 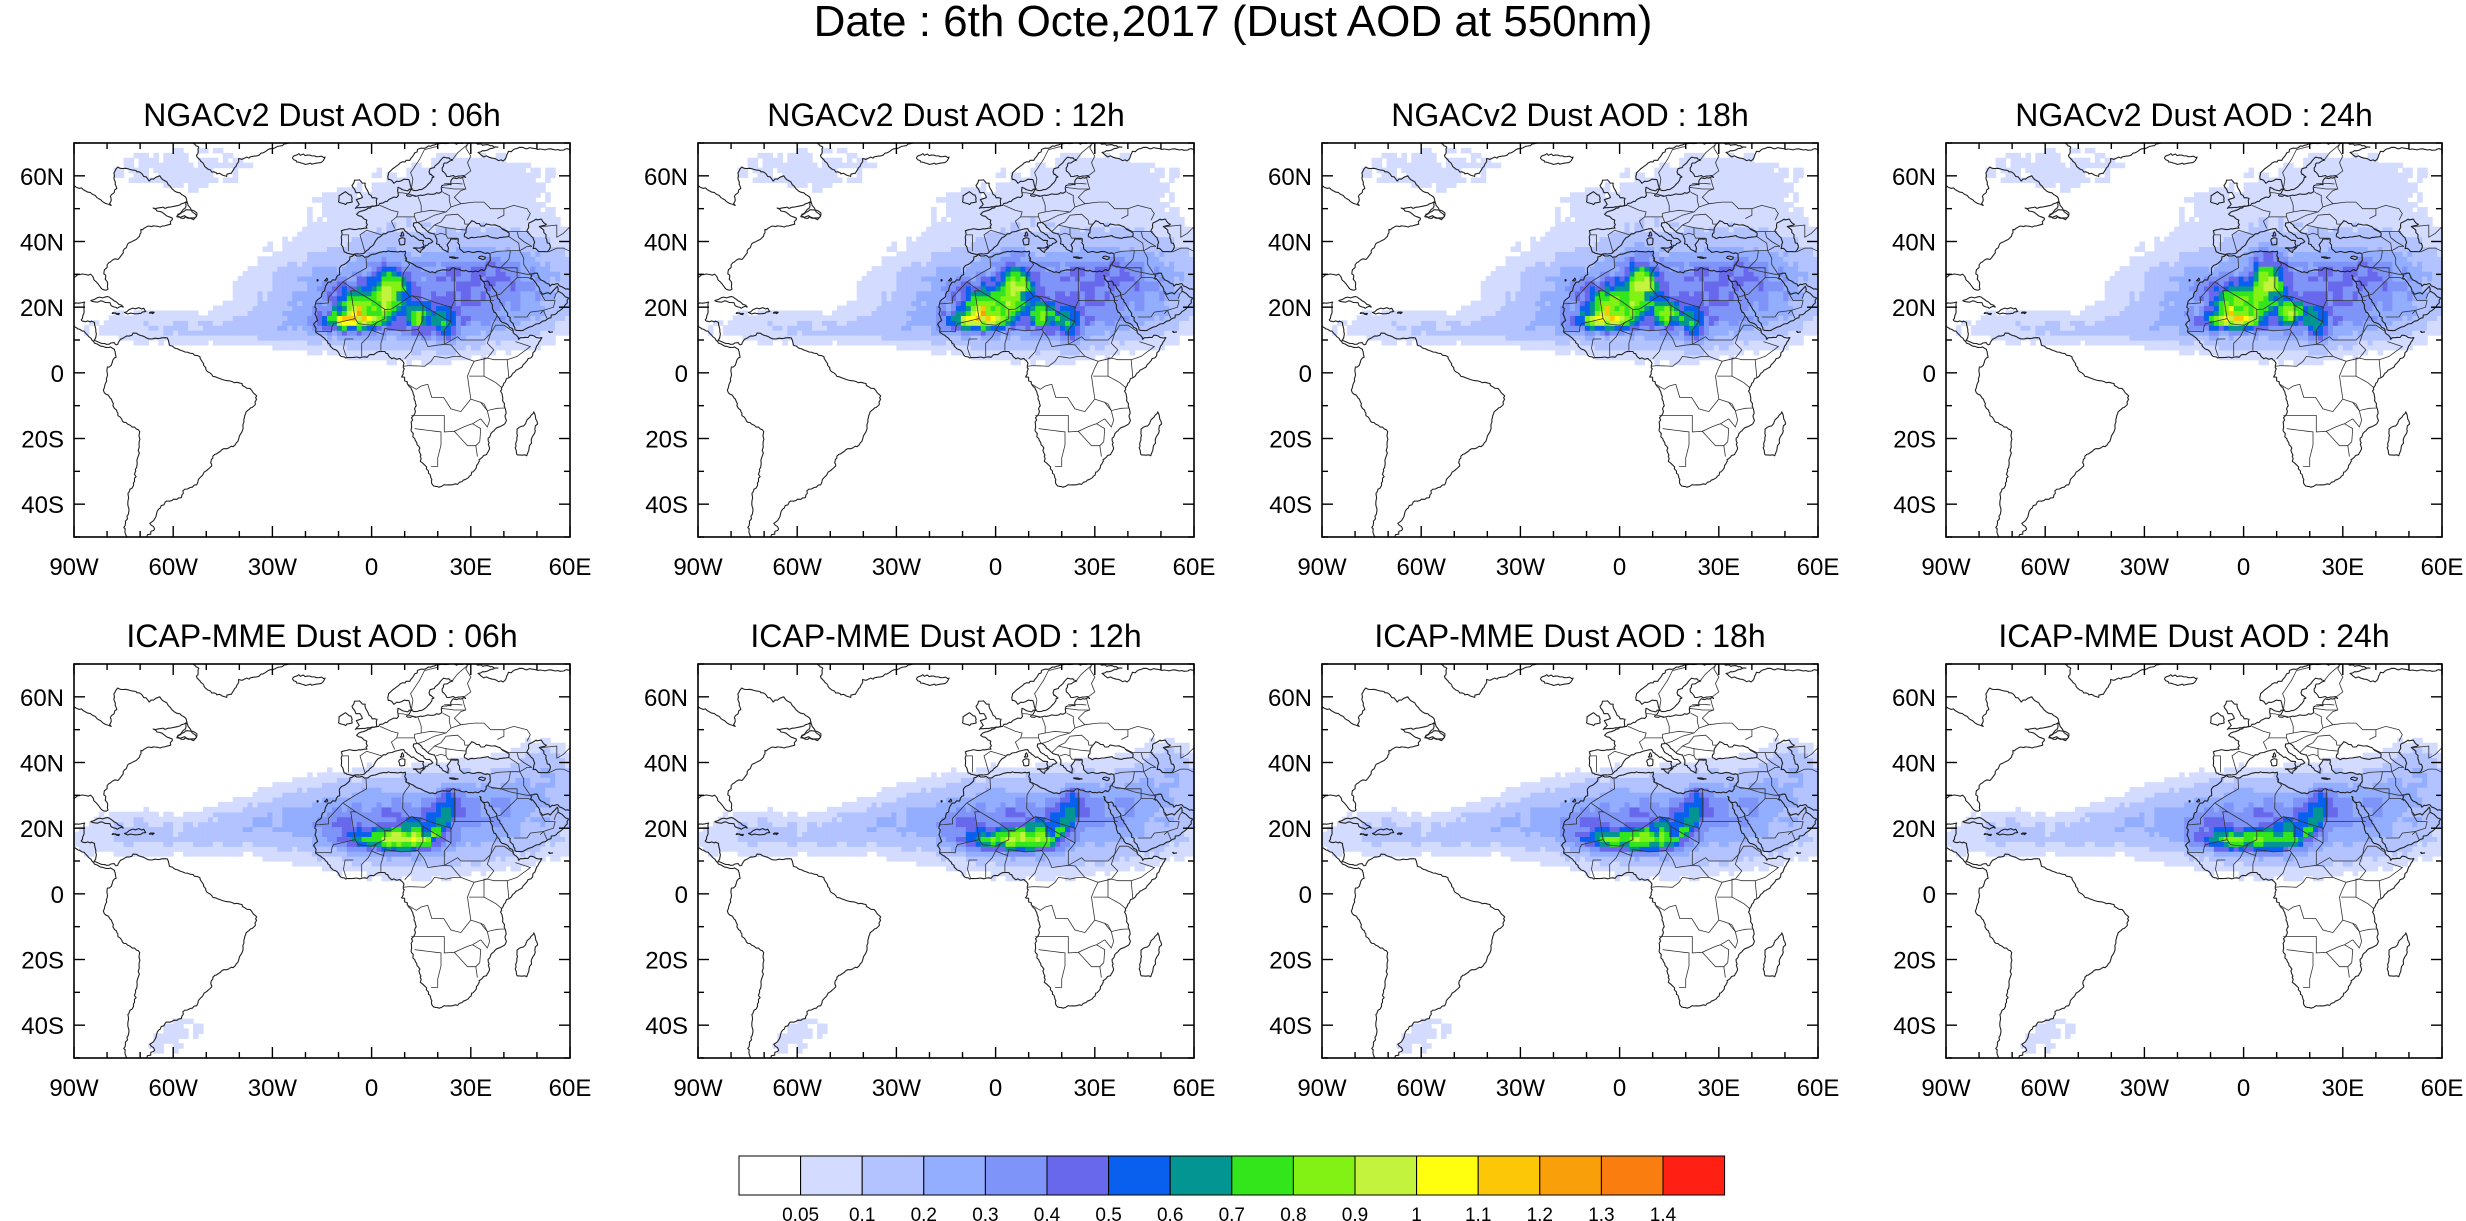 What do you see at coordinates (1355, 1213) in the screenshot?
I see `colorbar-label: 0.9` at bounding box center [1355, 1213].